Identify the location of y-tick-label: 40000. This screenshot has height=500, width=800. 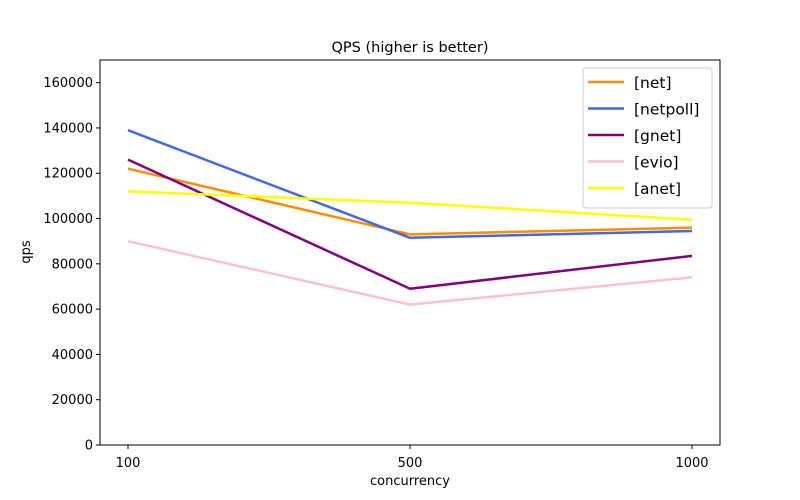
(72, 355).